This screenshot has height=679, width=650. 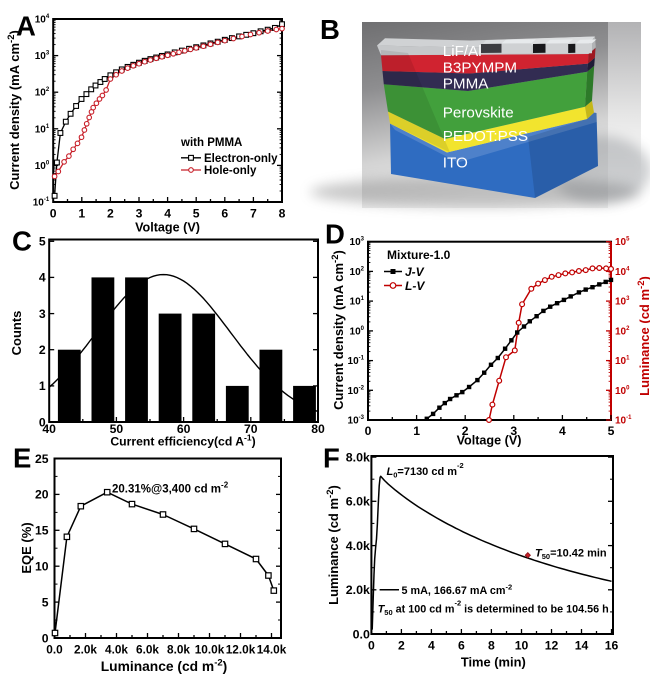 What do you see at coordinates (466, 83) in the screenshot?
I see `svg-text: PMMA` at bounding box center [466, 83].